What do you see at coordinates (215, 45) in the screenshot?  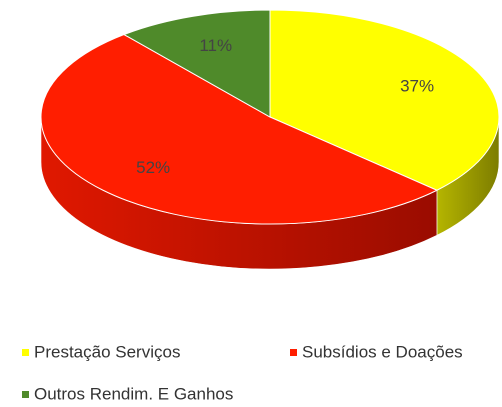 I see `data-label: 11%` at bounding box center [215, 45].